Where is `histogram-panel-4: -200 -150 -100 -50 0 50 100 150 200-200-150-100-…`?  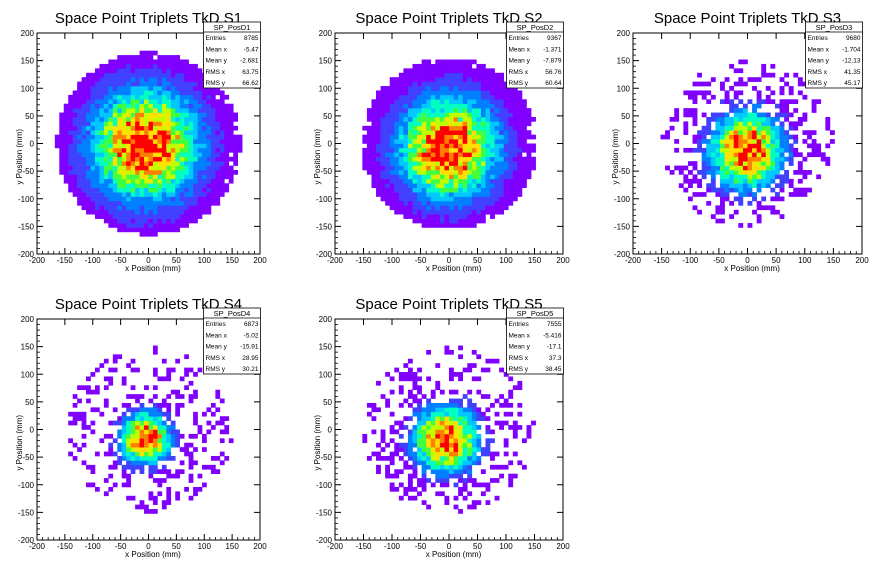 histogram-panel-4: -200 -150 -100 -50 0 50 100 150 200-200-150-100-… is located at coordinates (141, 427).